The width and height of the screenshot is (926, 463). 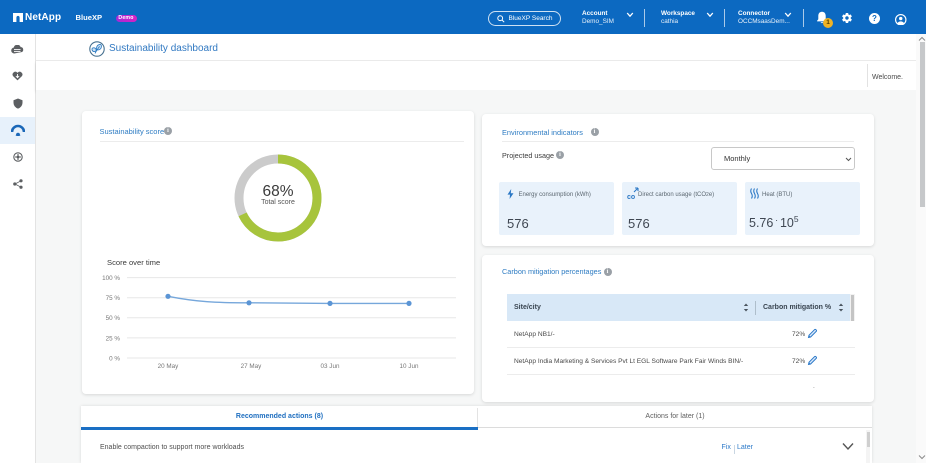 What do you see at coordinates (113, 338) in the screenshot?
I see `svg-text: 25 %` at bounding box center [113, 338].